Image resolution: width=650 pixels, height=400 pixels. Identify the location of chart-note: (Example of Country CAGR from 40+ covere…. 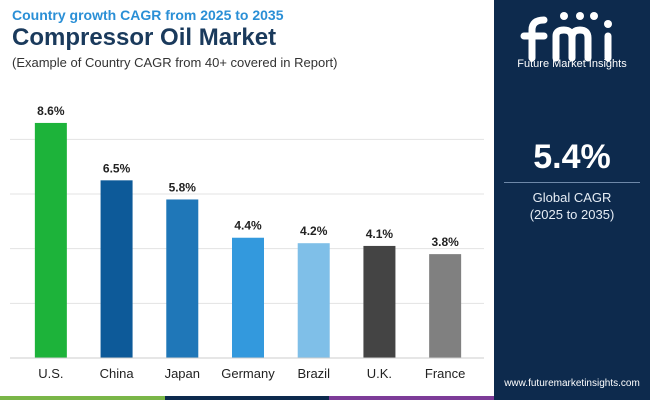
(175, 62).